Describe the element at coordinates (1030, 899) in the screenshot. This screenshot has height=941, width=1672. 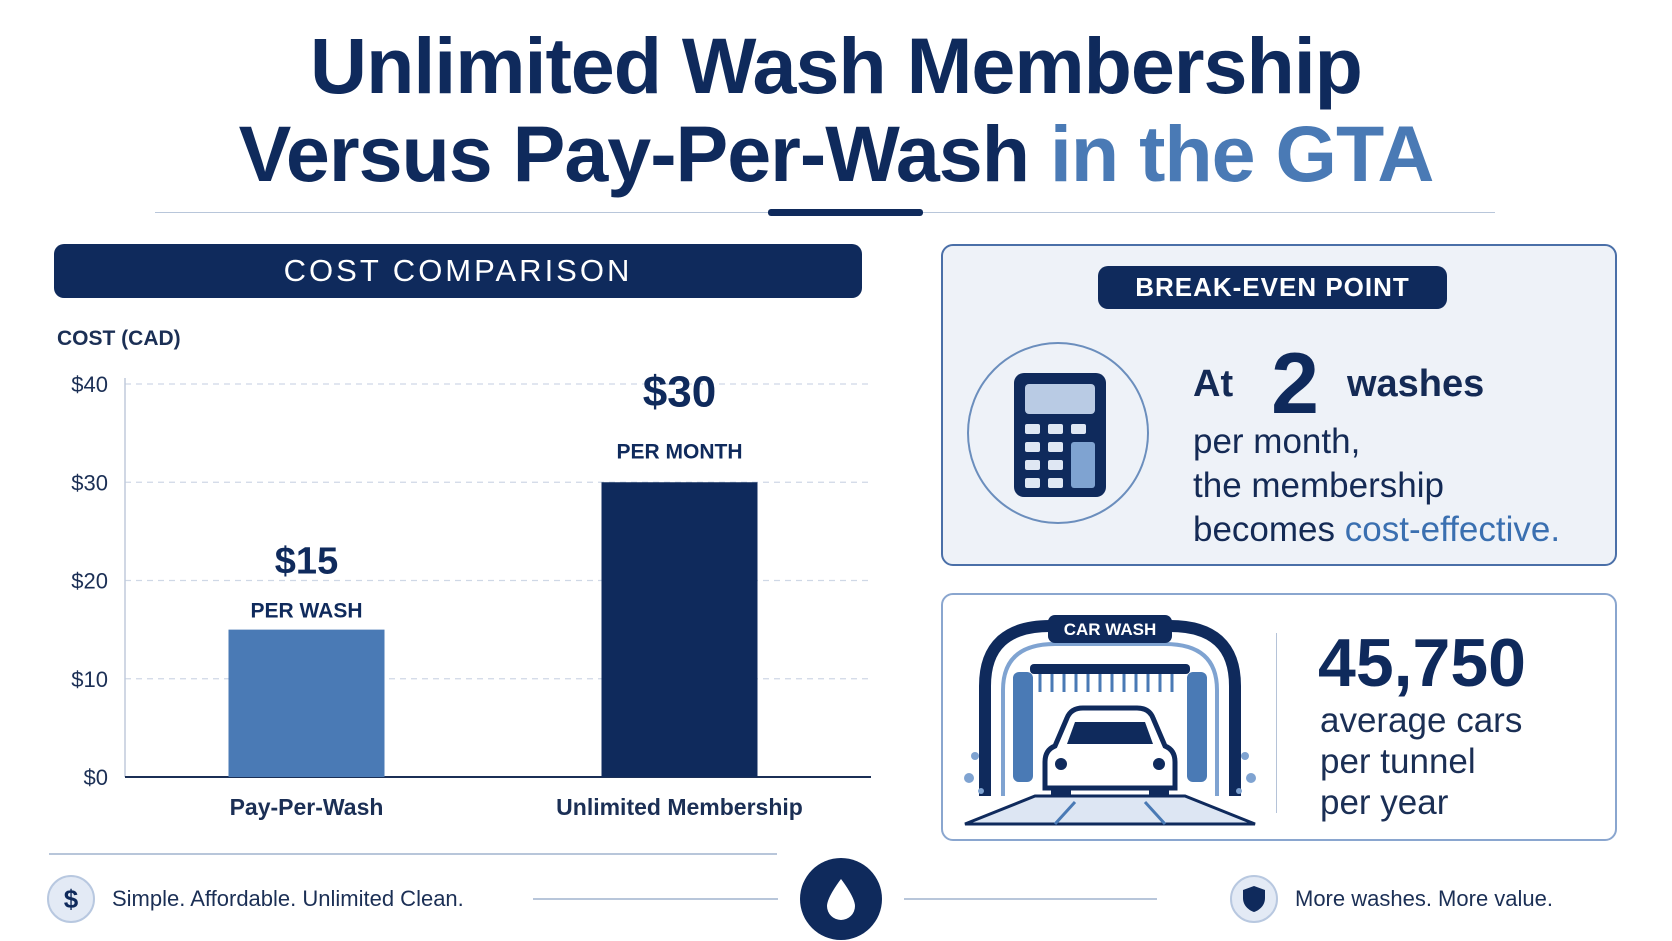
I see `footer-rule-right` at that location.